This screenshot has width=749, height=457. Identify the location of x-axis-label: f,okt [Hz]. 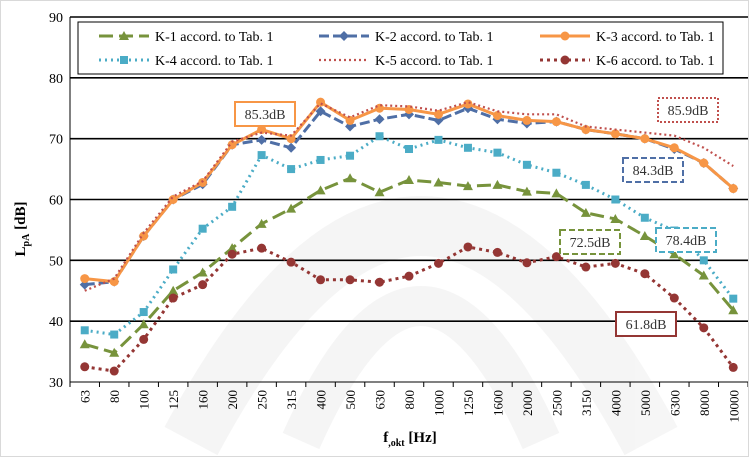
(409, 439).